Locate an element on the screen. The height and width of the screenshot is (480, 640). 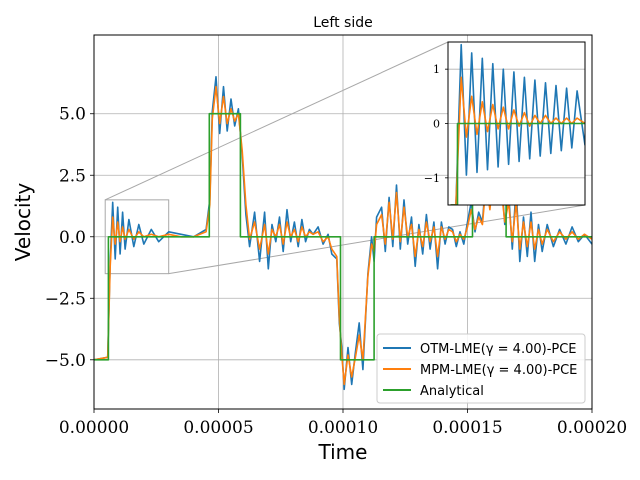
y-tick-label: 2.5 is located at coordinates (72, 176).